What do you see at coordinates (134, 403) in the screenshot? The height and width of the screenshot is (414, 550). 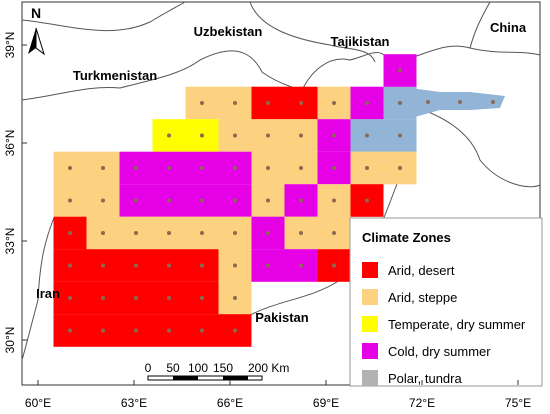 I see `lon-label: 63°E` at bounding box center [134, 403].